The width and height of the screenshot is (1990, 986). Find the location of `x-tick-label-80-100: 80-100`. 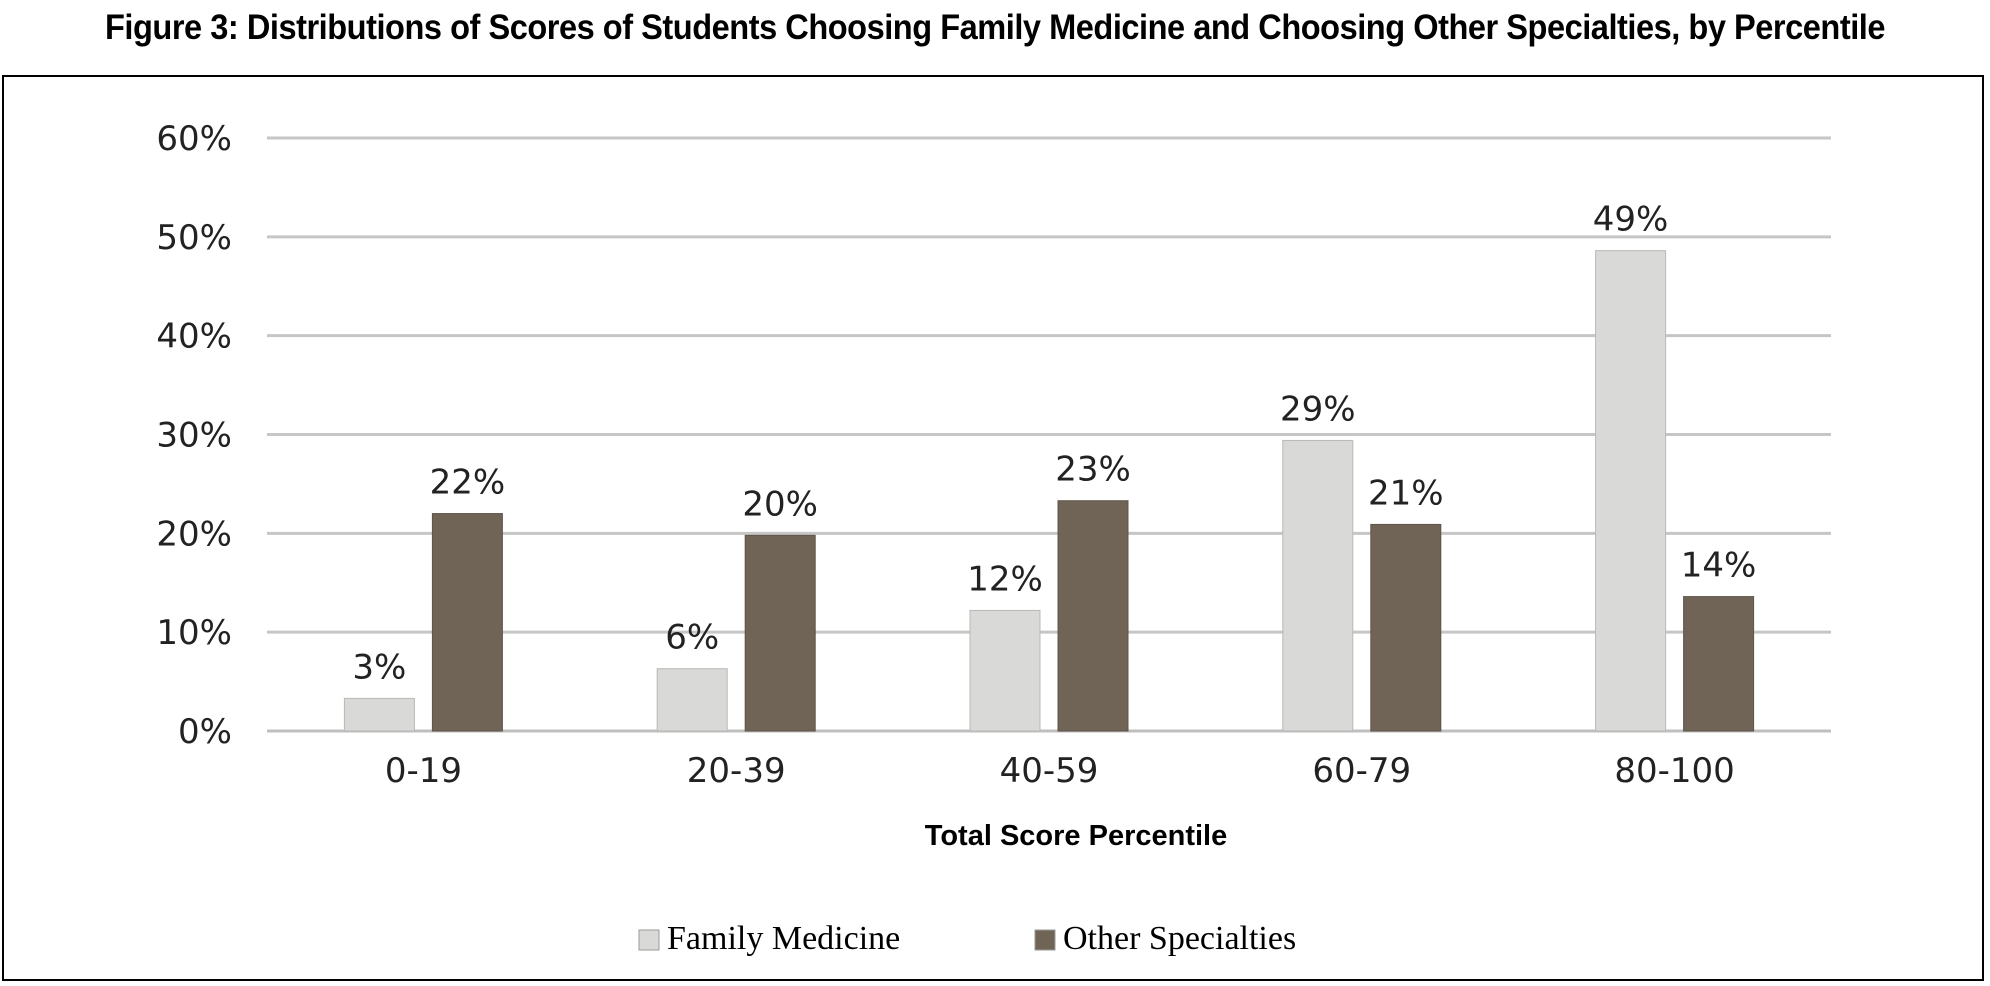

x-tick-label-80-100: 80-100 is located at coordinates (1674, 771).